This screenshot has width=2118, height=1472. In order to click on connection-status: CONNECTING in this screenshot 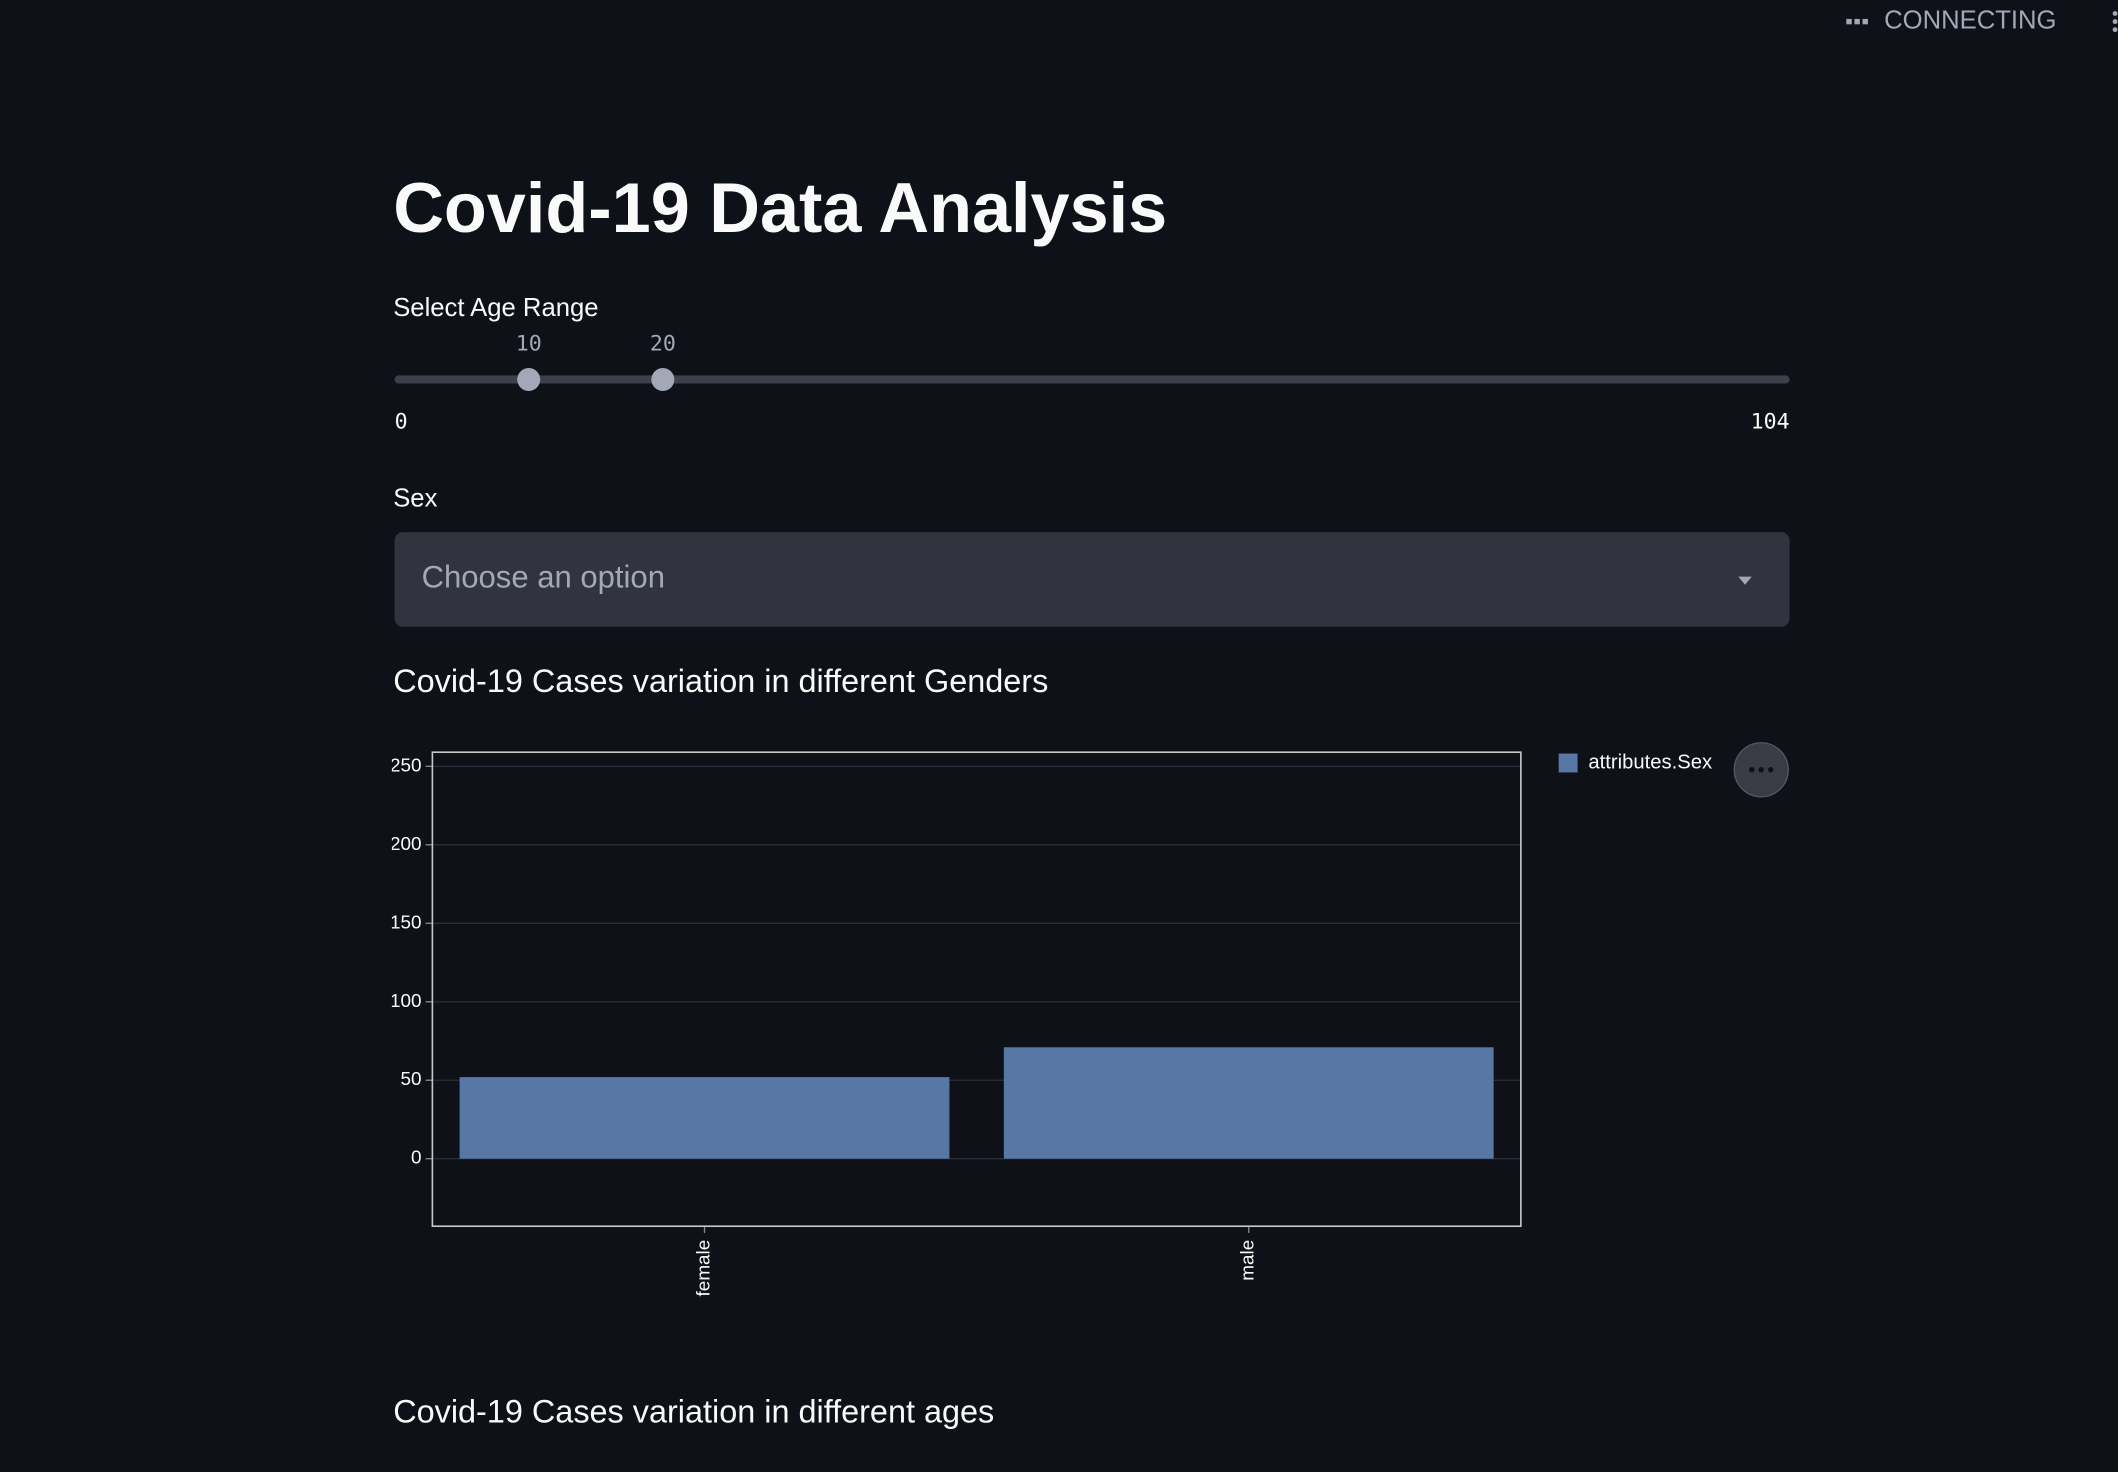, I will do `click(1970, 20)`.